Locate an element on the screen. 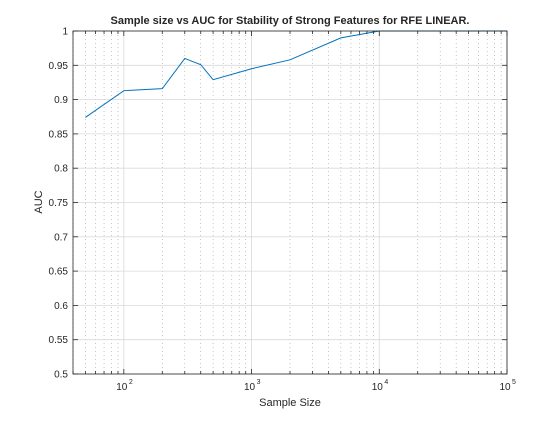  x-tick-label: 10 5 is located at coordinates (507, 386).